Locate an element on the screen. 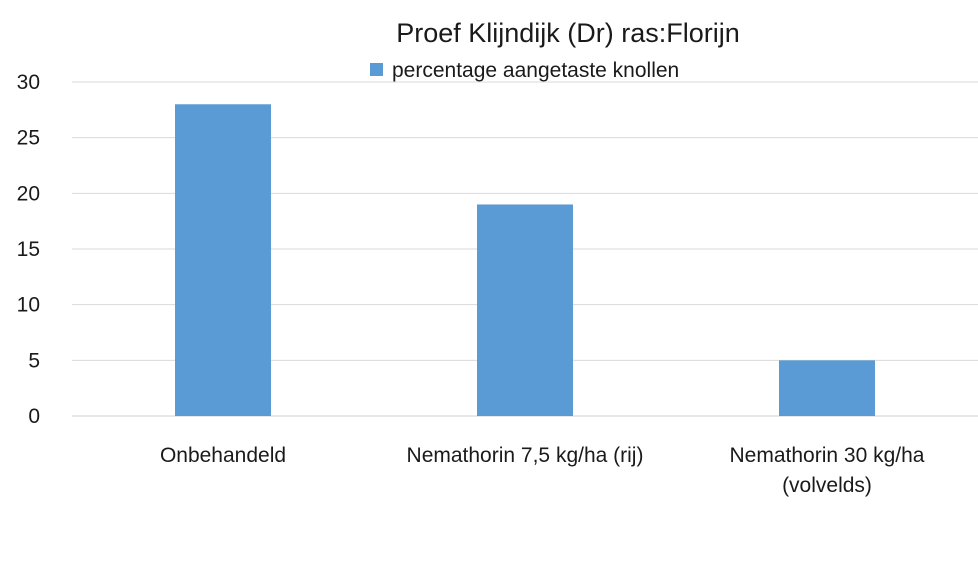 The width and height of the screenshot is (978, 563). y-axis-ticks: 0 5 10 15 20 25 30 is located at coordinates (28, 249).